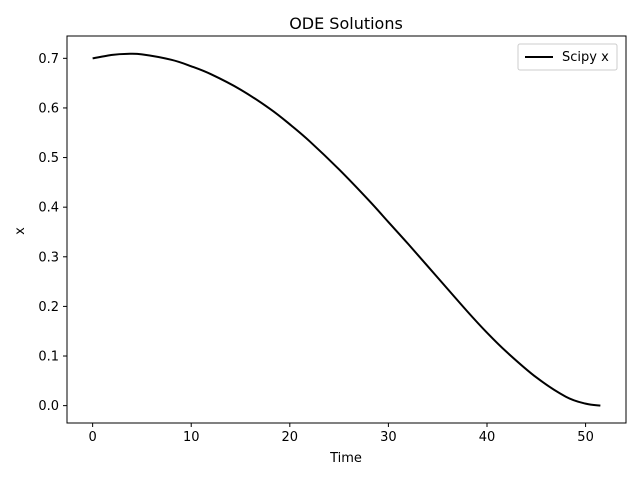 The image size is (640, 480). I want to click on legend-frame, so click(567, 57).